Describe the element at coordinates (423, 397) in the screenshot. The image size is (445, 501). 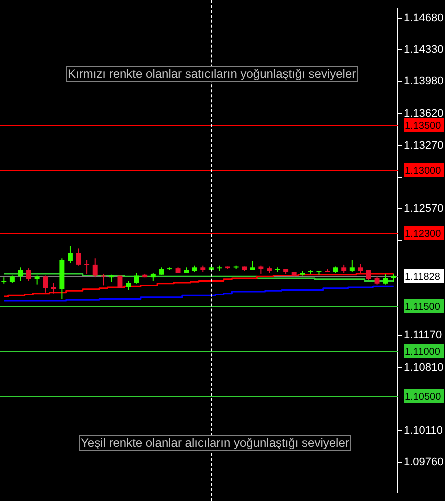
I see `ref-line-label: 1.10500` at that location.